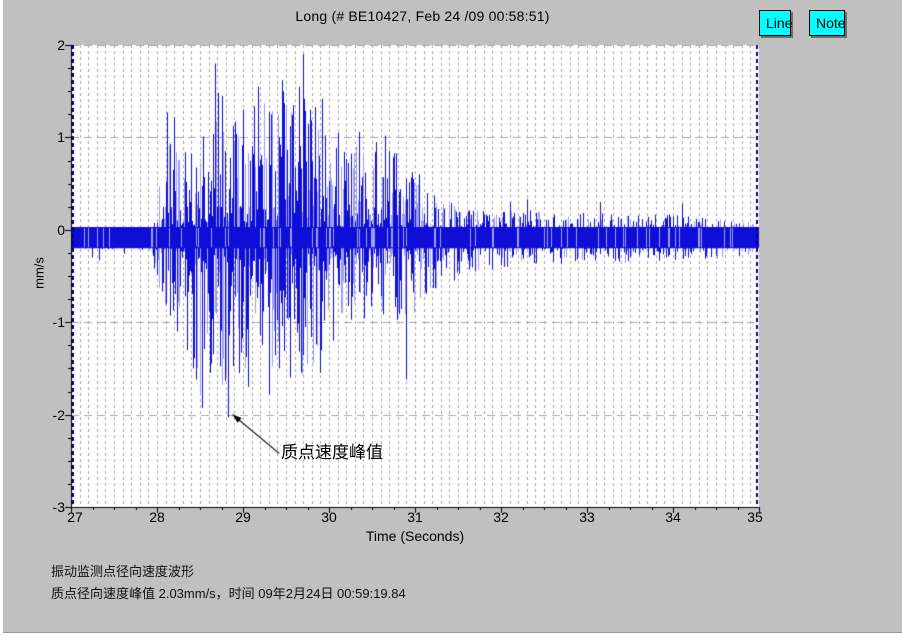 This screenshot has width=902, height=637. I want to click on xtick-label: 27, so click(75, 517).